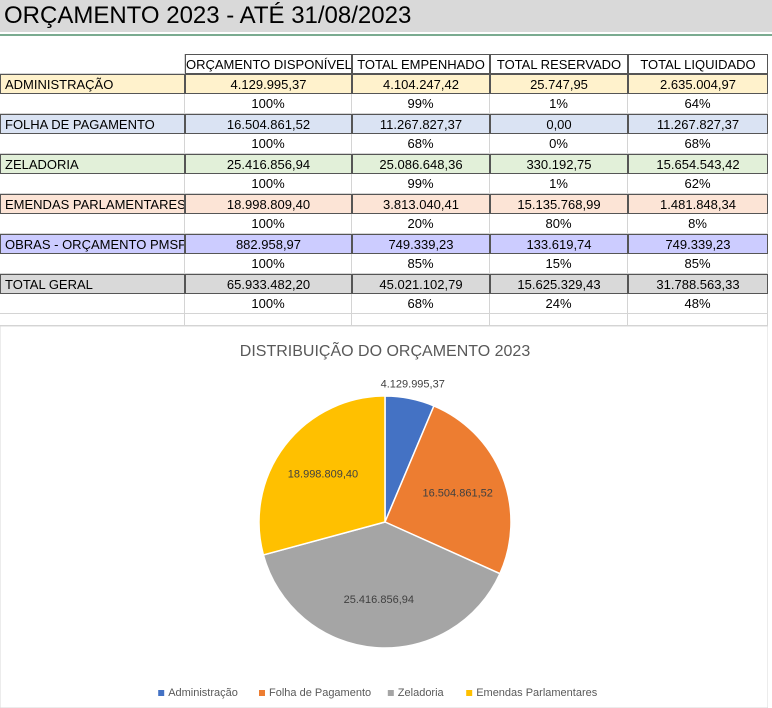  I want to click on row-label: ADMINISTRAÇÃO, so click(92, 84).